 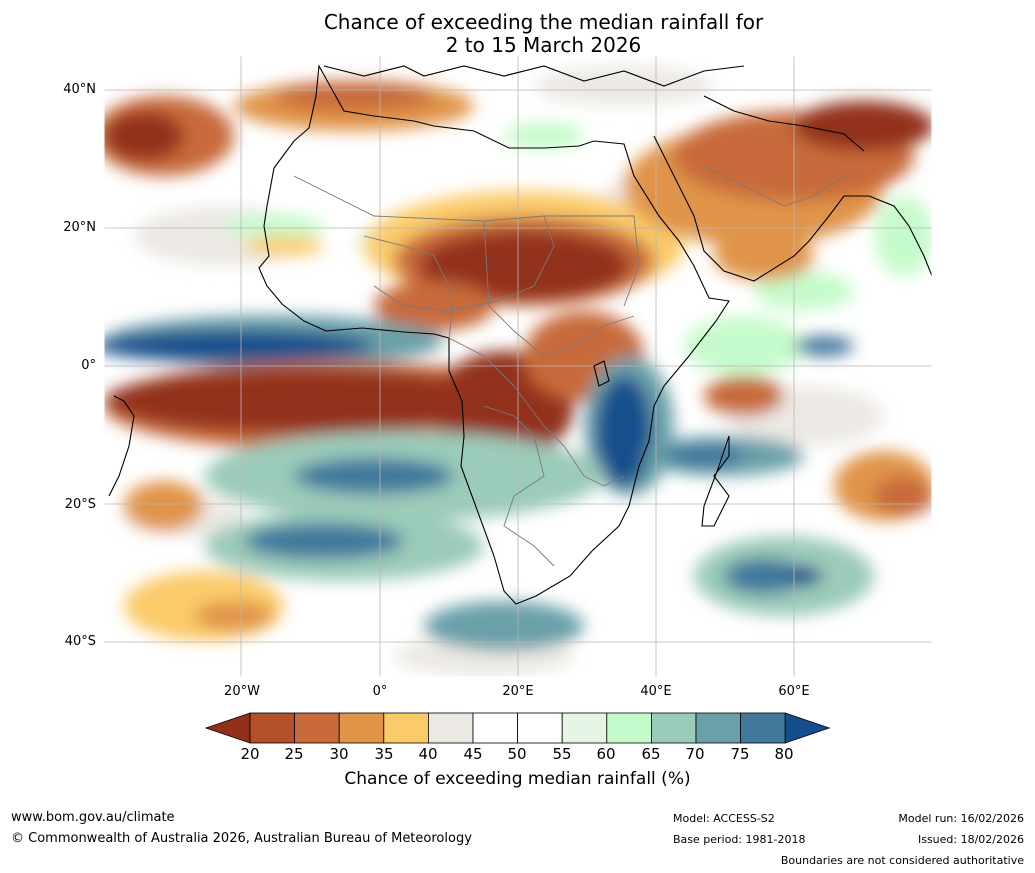 I want to click on lat-label-equator: 0°, so click(x=88, y=365).